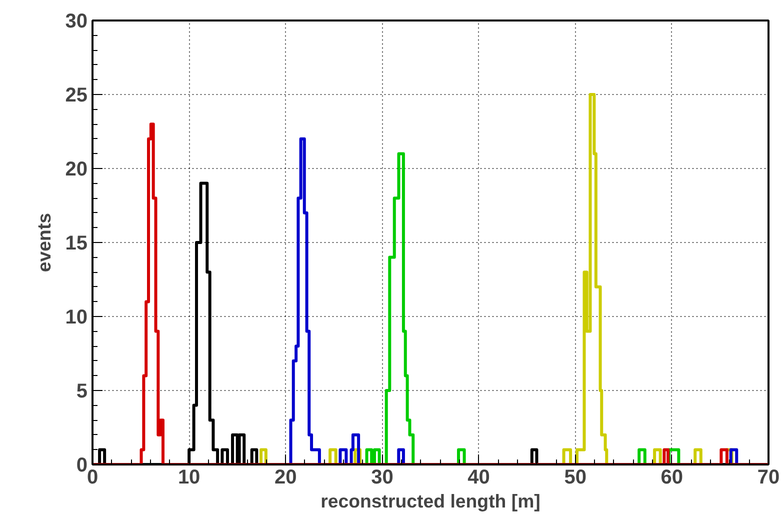 The height and width of the screenshot is (524, 784). I want to click on x-tick-label: 70, so click(768, 477).